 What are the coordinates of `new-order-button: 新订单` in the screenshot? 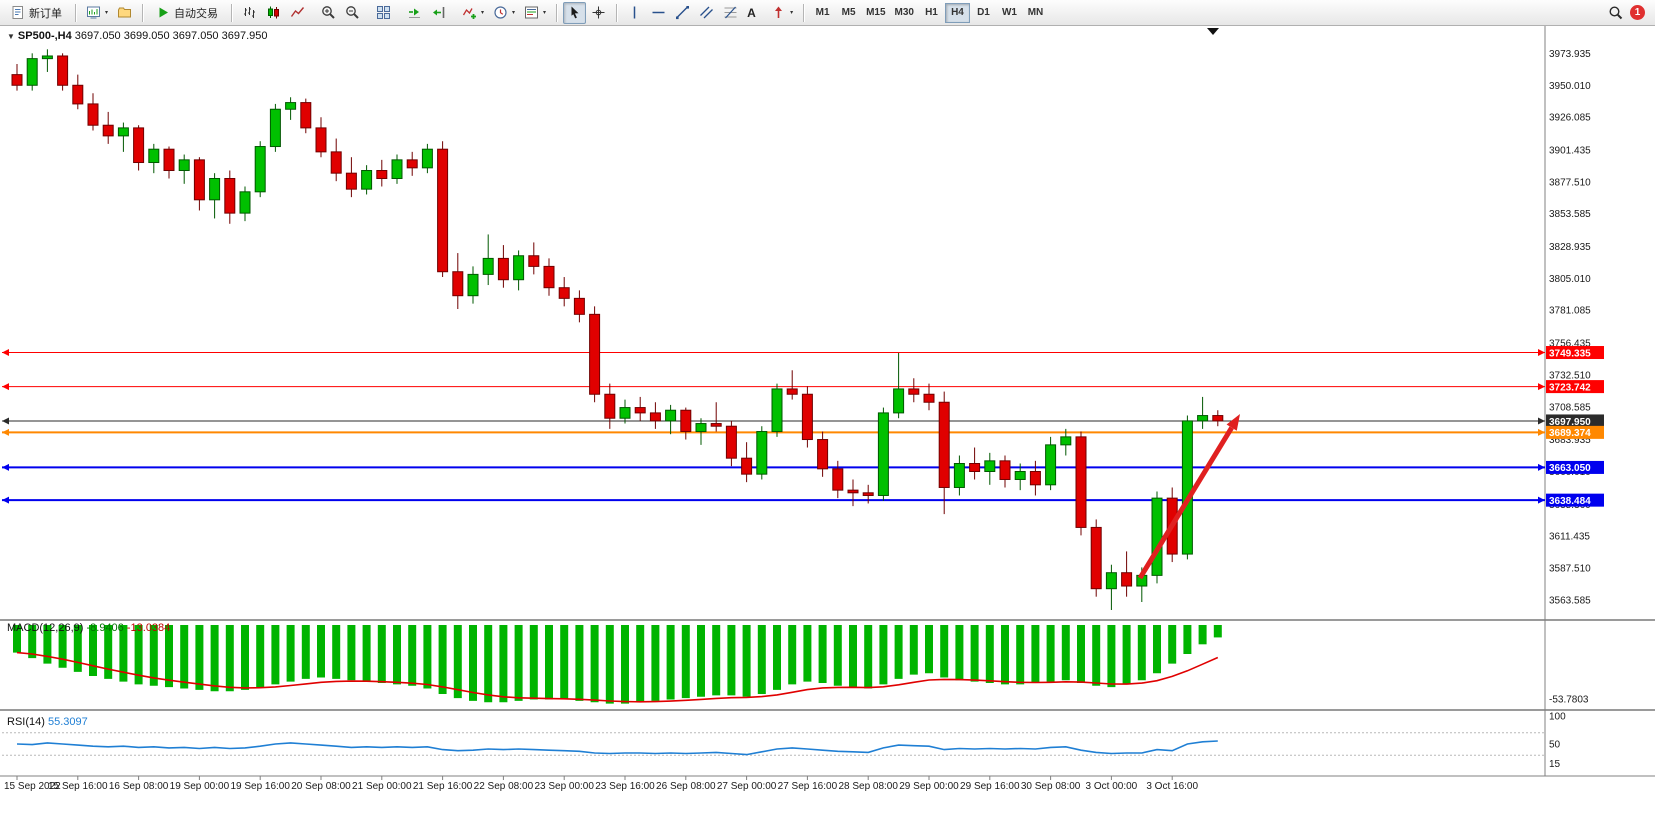 It's located at (36, 13).